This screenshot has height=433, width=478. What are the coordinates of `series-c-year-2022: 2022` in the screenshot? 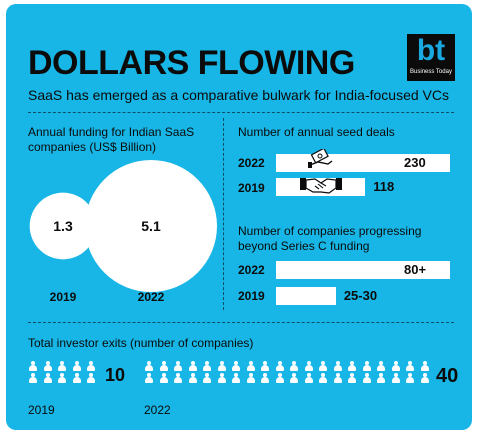 It's located at (251, 270).